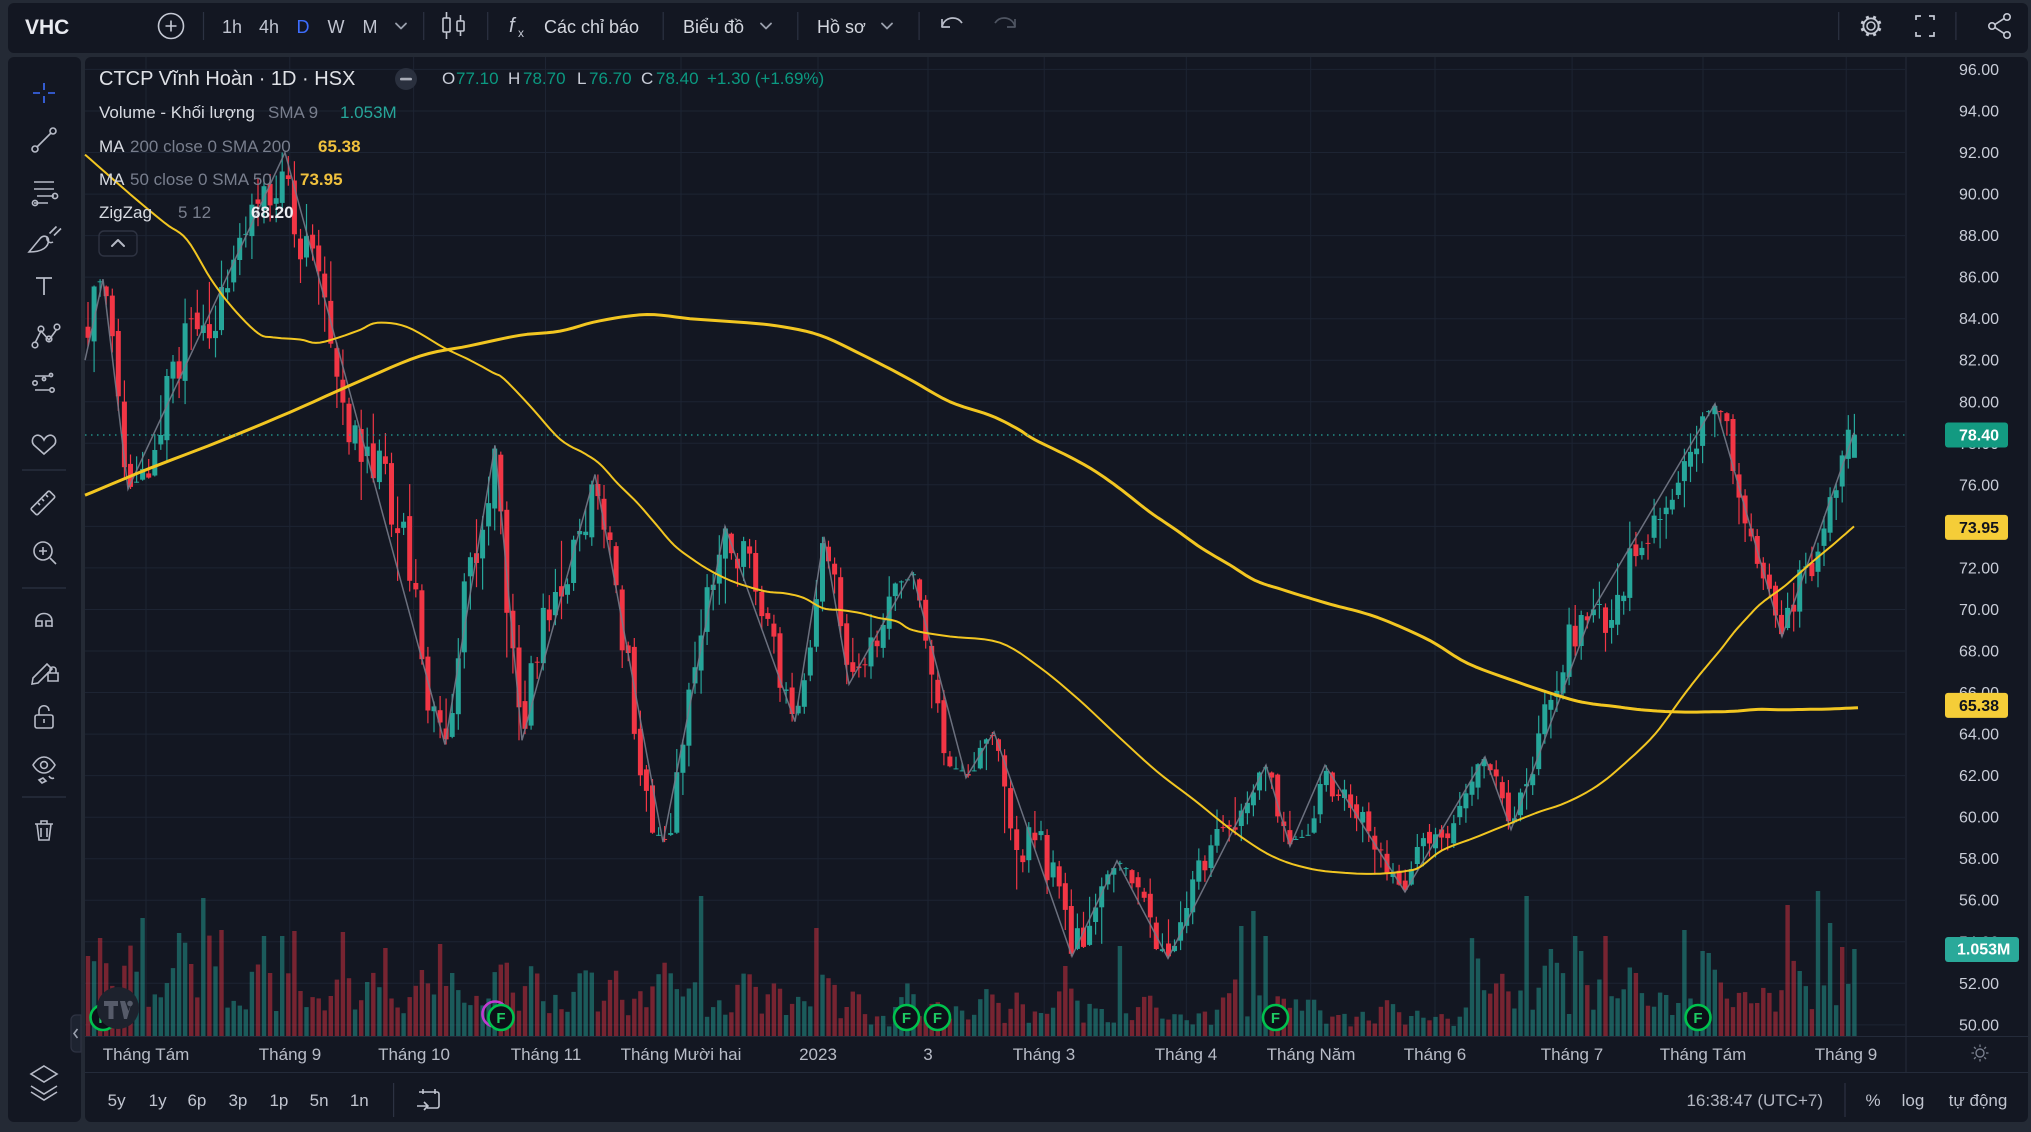 The height and width of the screenshot is (1132, 2031). What do you see at coordinates (1979, 195) in the screenshot?
I see `svg-text: 90.00` at bounding box center [1979, 195].